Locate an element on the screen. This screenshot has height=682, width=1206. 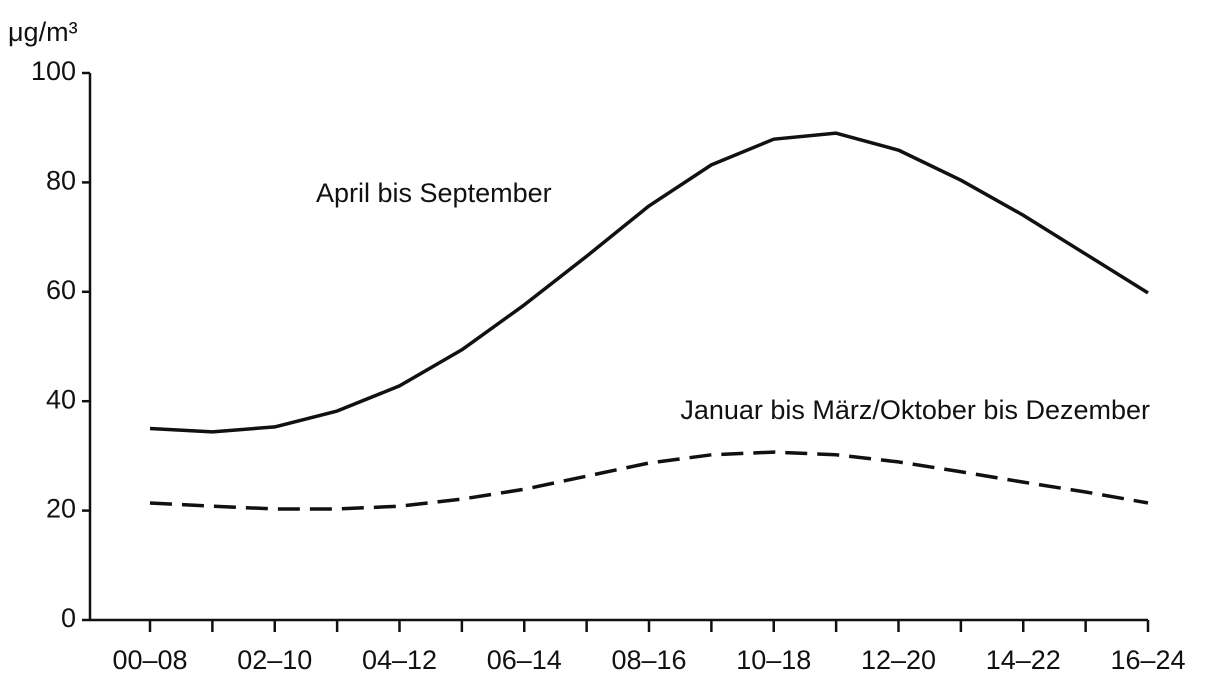
x-tick-label: 02–10 is located at coordinates (274, 660).